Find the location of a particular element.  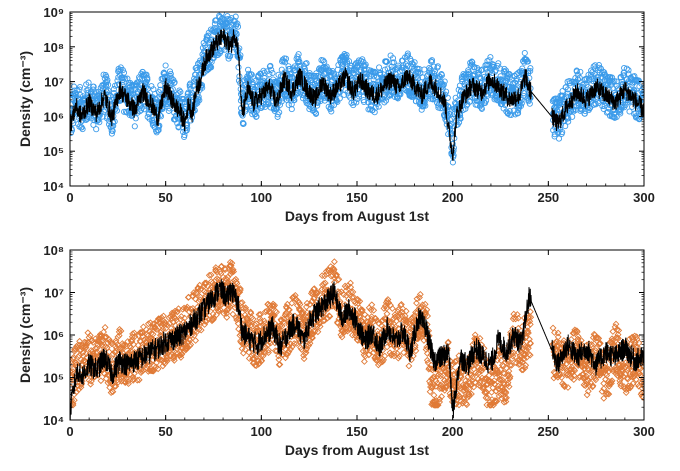

x-tick-label: 0 is located at coordinates (69, 197).